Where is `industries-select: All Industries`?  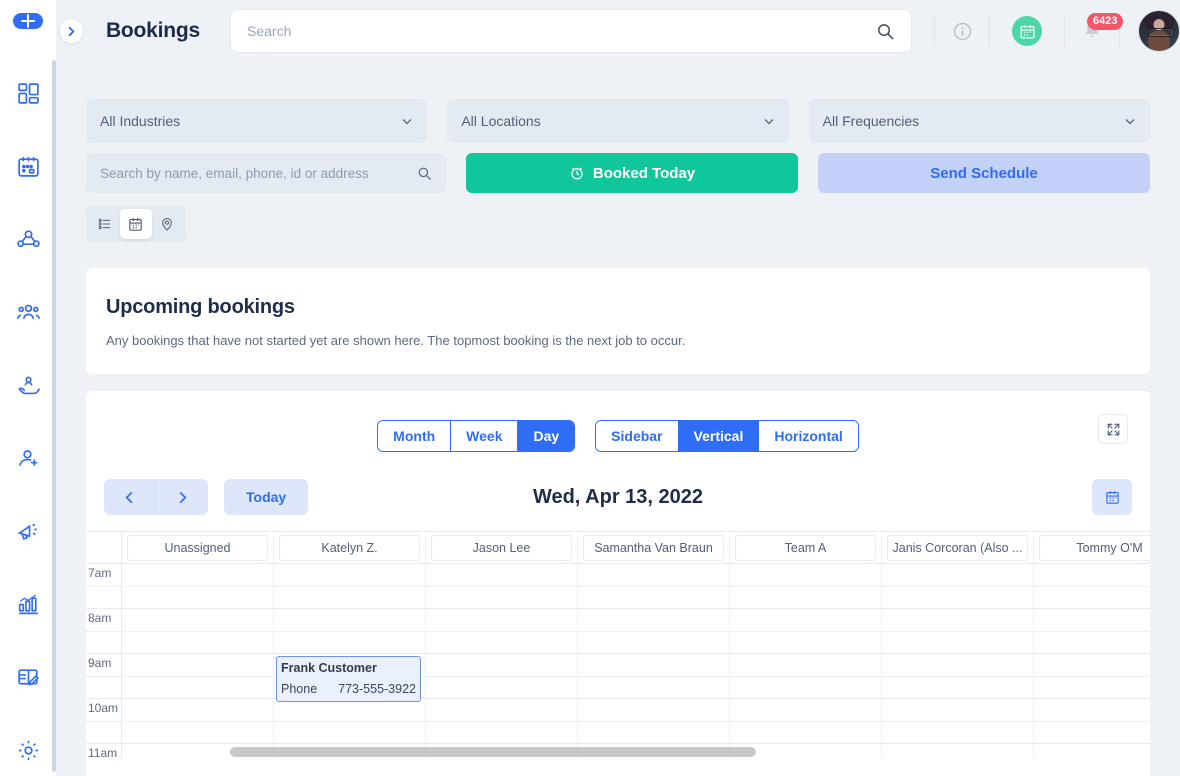 industries-select: All Industries is located at coordinates (257, 121).